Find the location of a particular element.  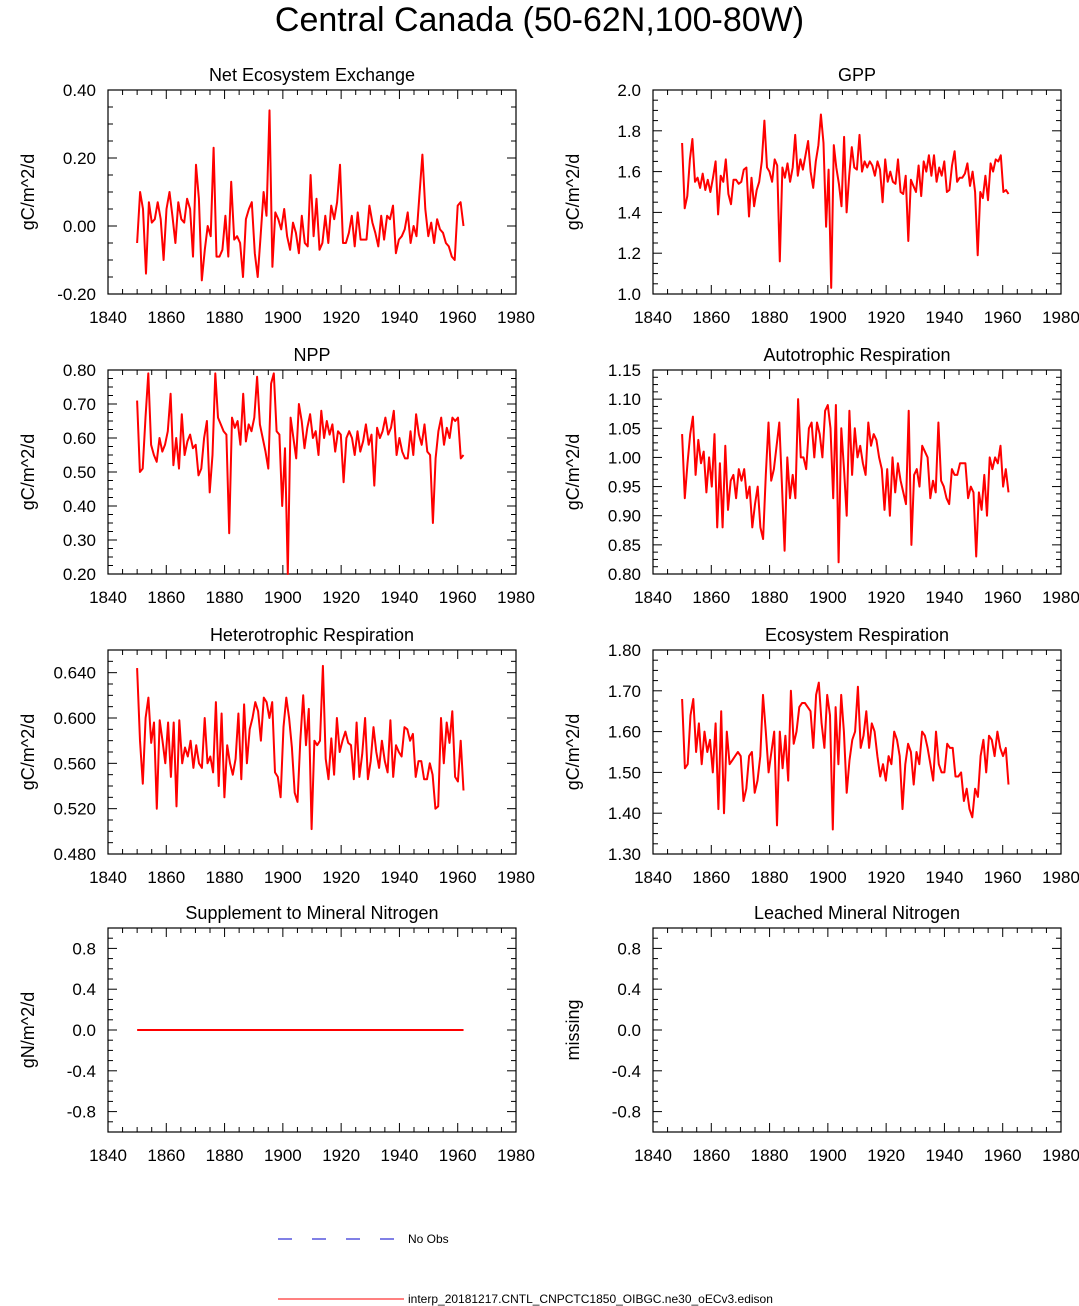

y-tick-label: 1.15 is located at coordinates (624, 370).